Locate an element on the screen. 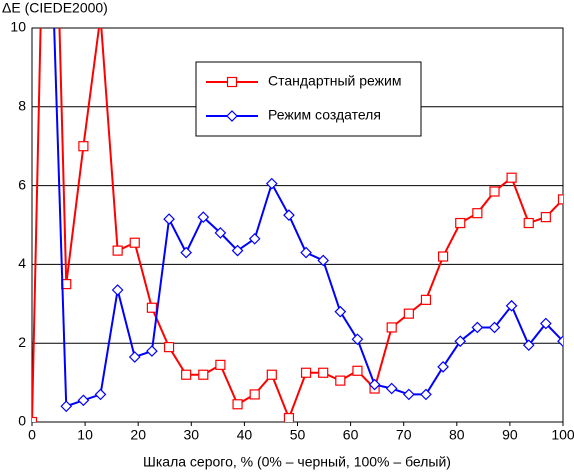  legend-box is located at coordinates (308, 99).